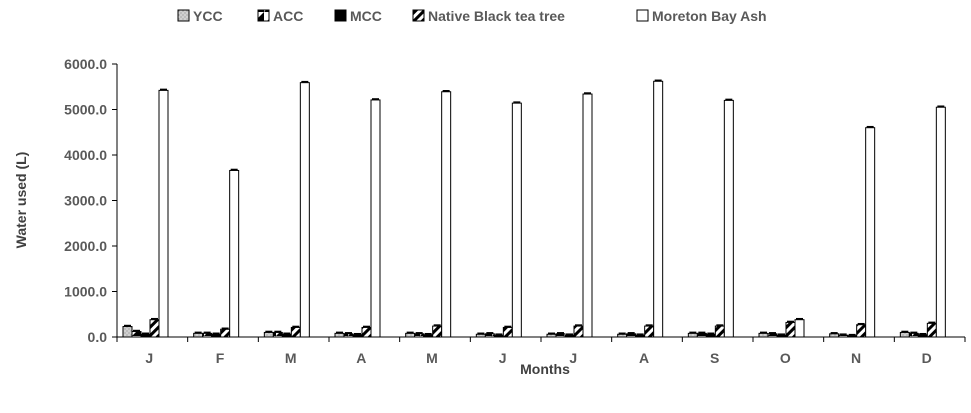  I want to click on legend-label: Native Black tea tree, so click(496, 16).